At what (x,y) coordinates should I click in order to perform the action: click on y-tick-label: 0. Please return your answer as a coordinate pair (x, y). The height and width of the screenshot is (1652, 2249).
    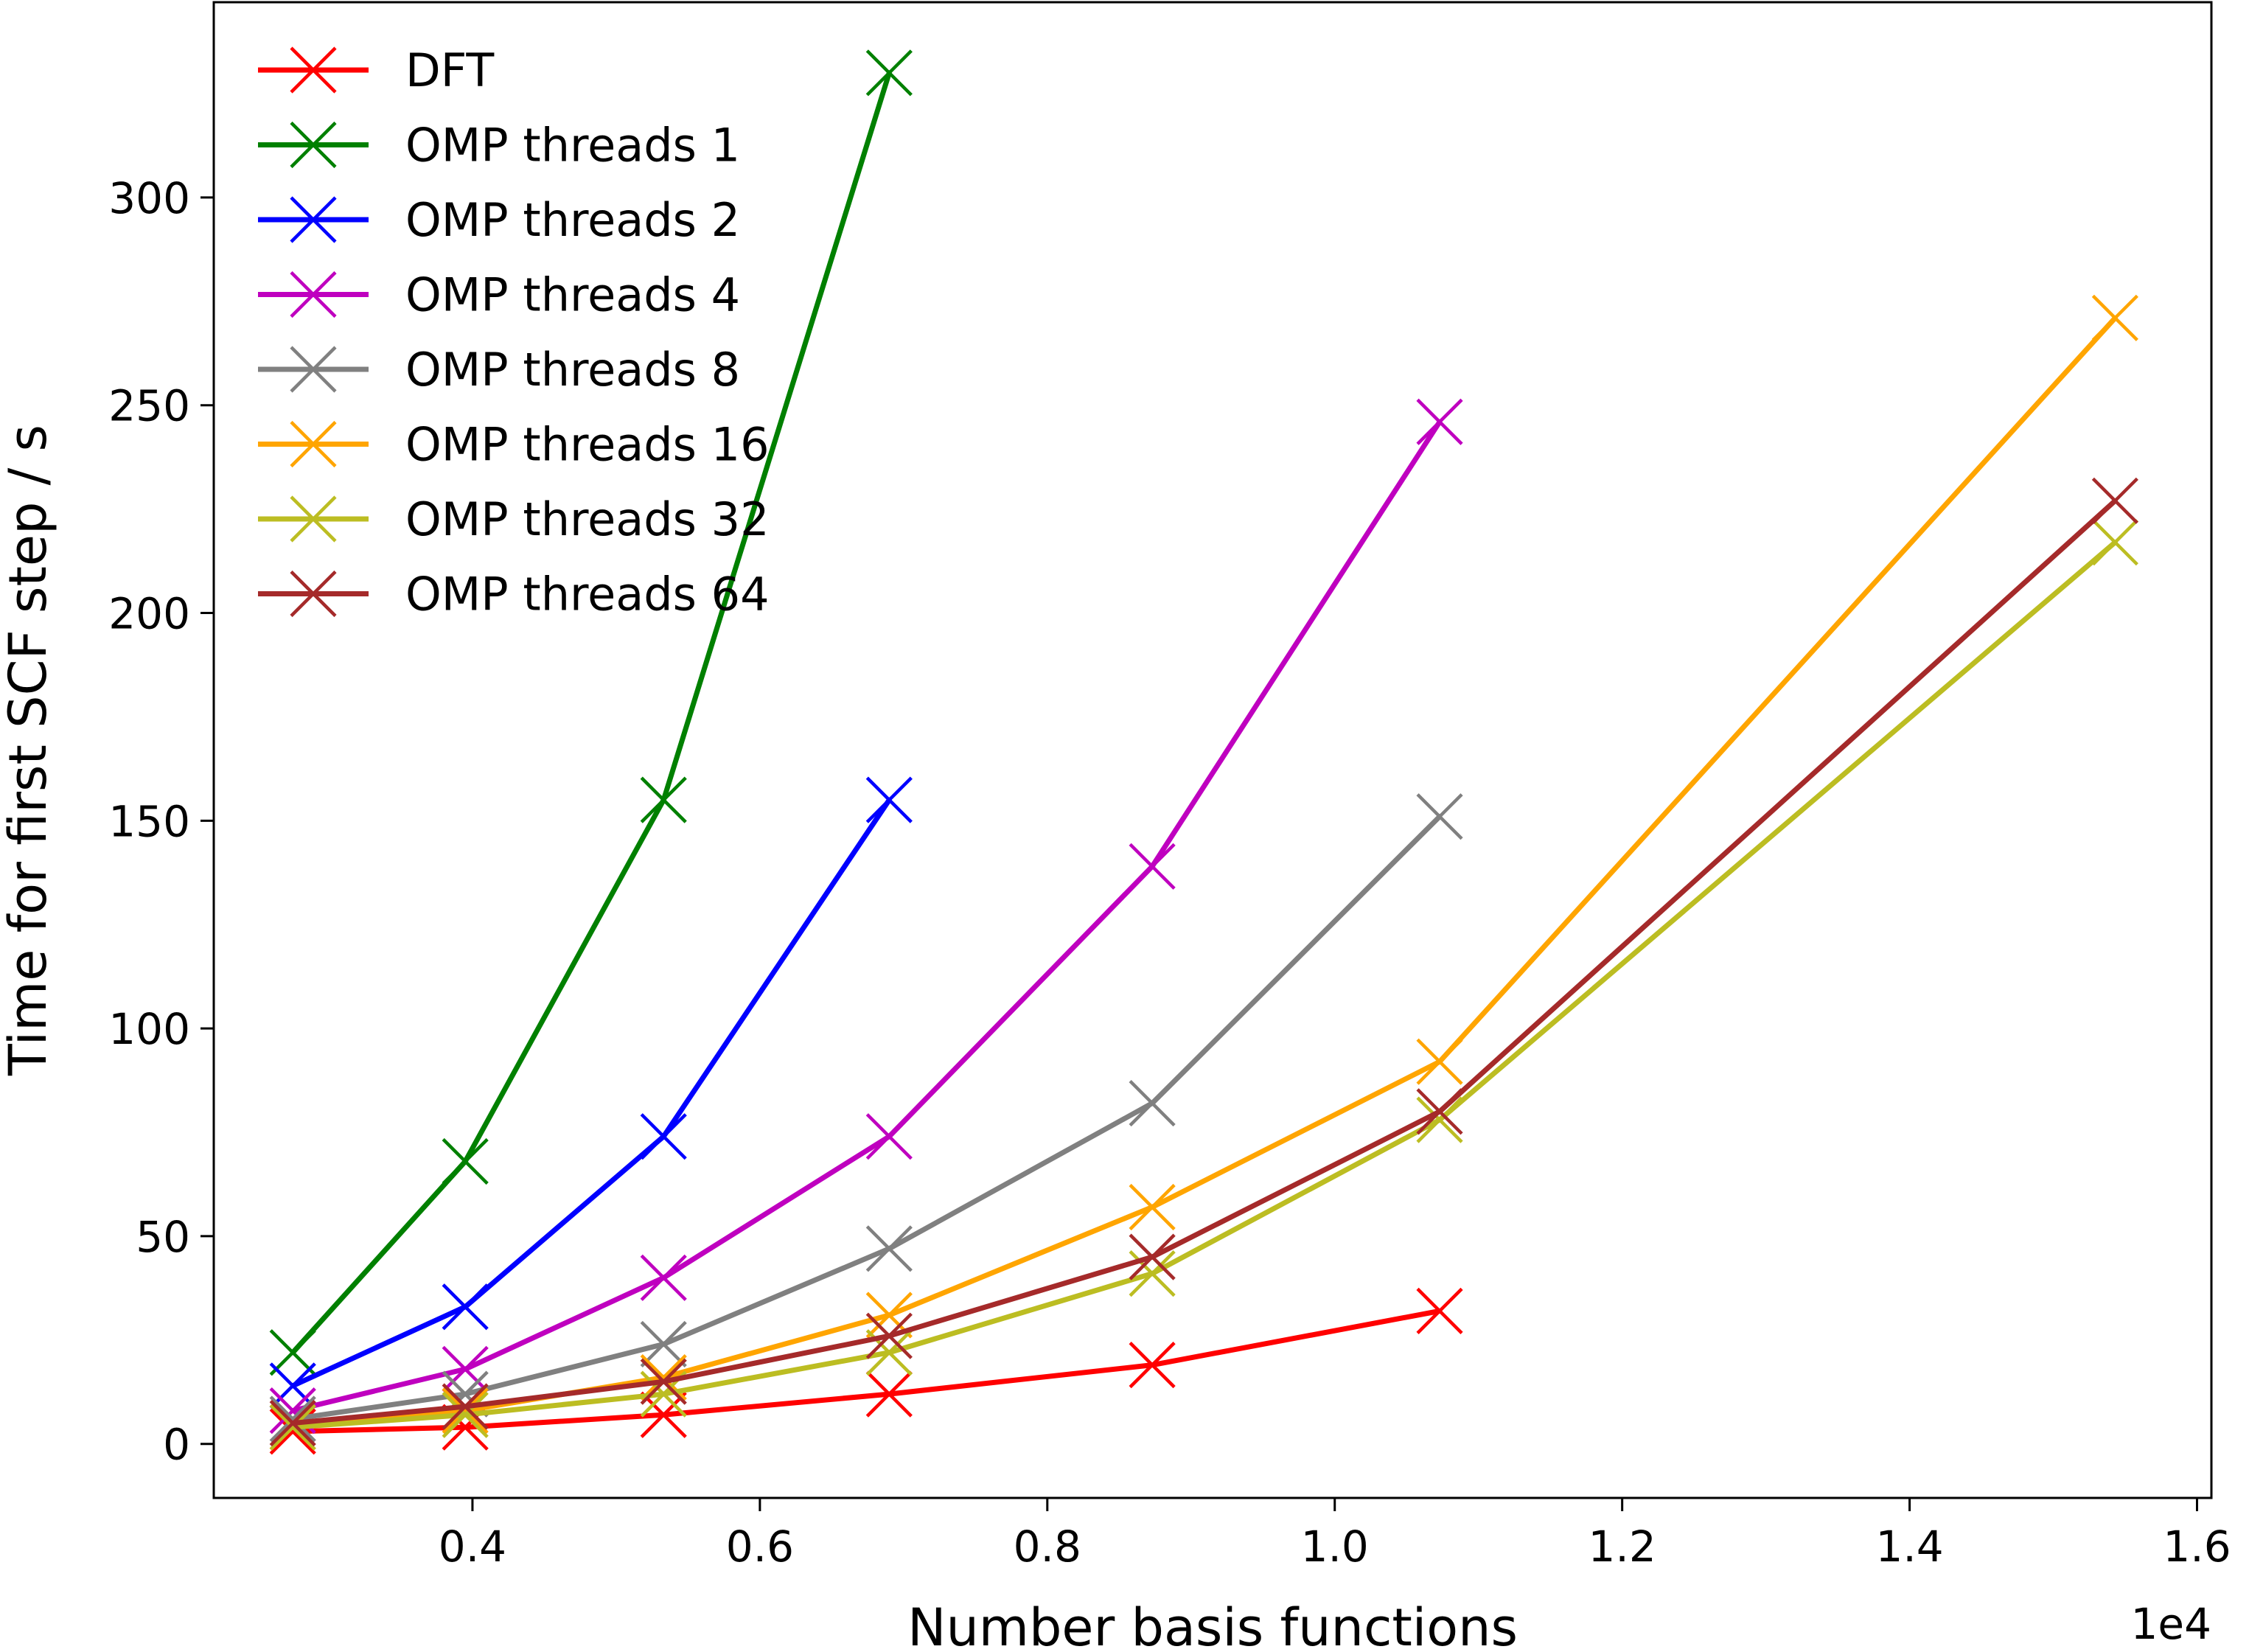
    Looking at the image, I should click on (176, 1445).